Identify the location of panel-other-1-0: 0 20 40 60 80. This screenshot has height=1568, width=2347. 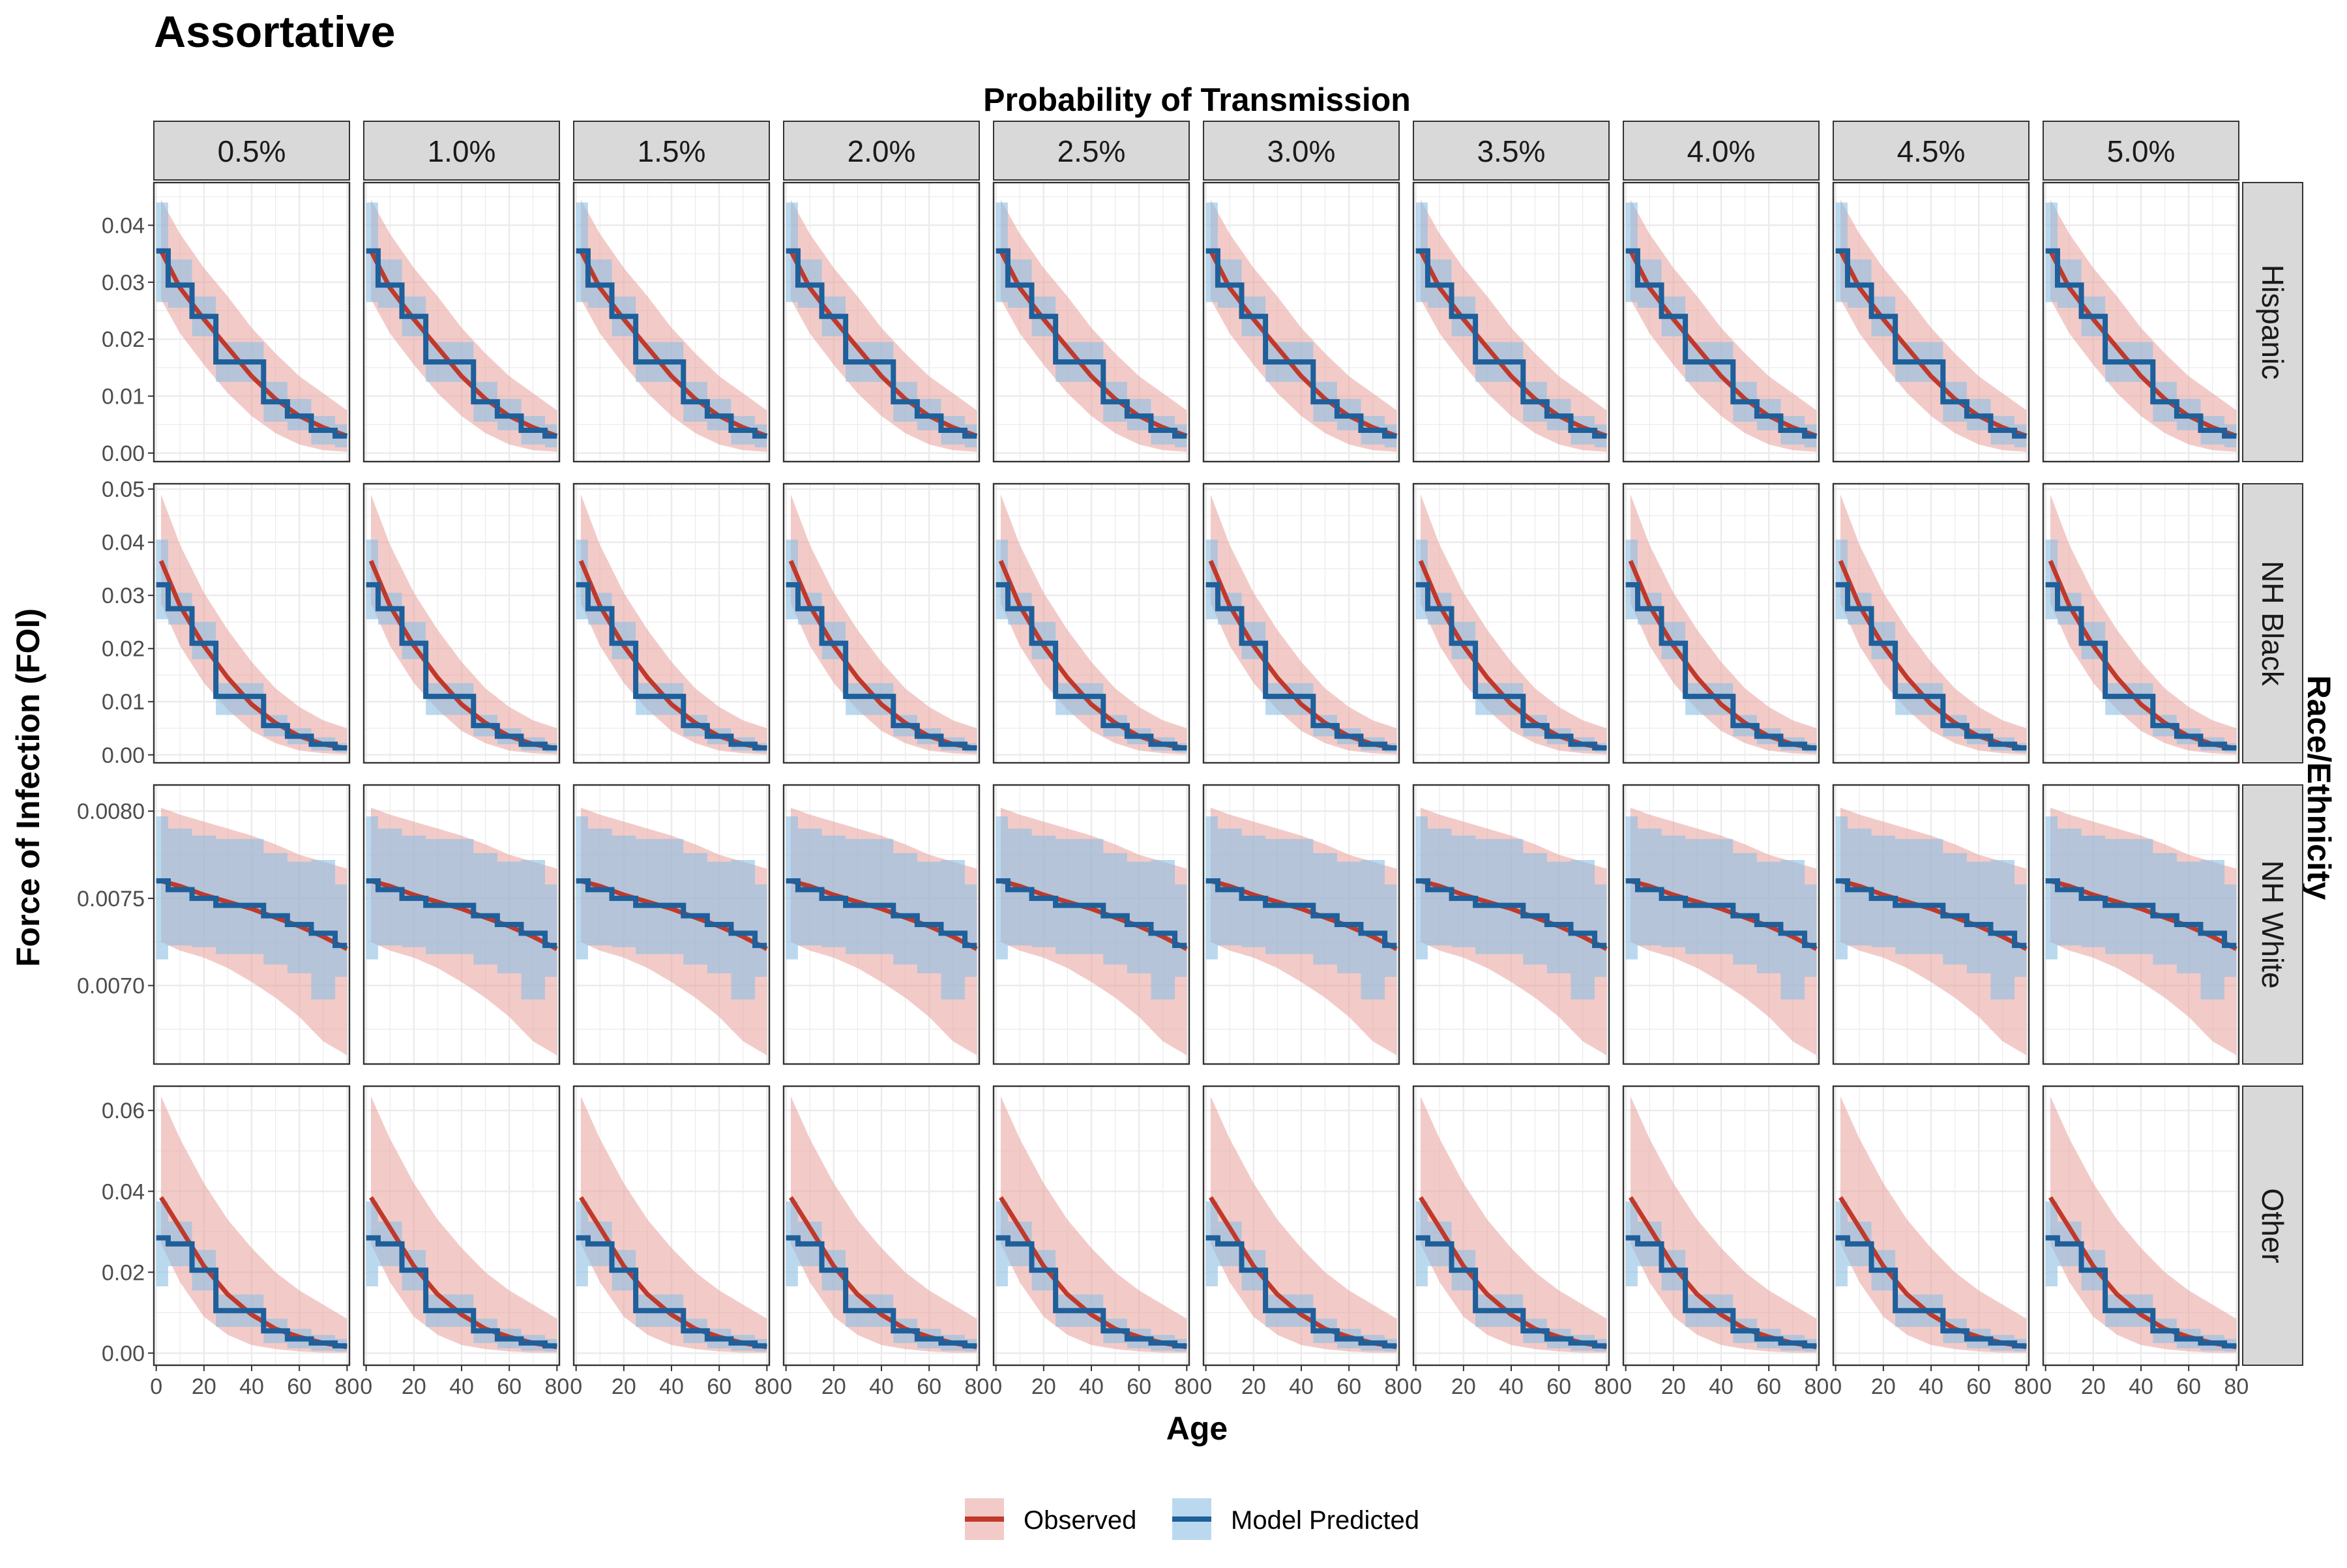
(464, 1242).